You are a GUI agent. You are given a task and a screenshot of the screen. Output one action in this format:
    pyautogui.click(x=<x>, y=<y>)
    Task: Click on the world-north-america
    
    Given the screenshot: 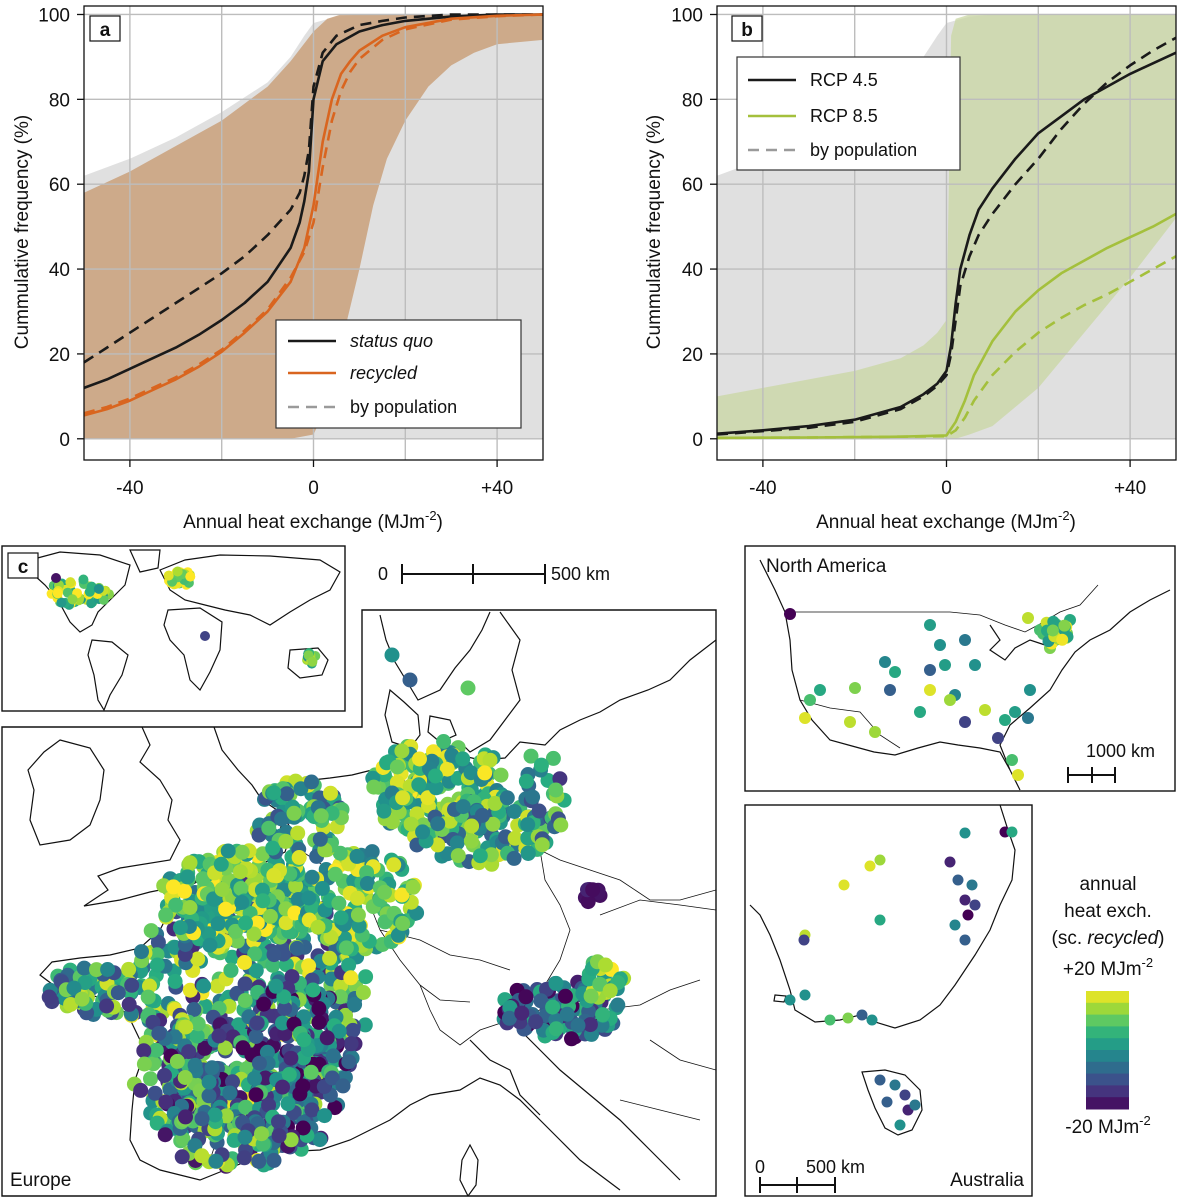 What is the action you would take?
    pyautogui.click(x=80, y=592)
    